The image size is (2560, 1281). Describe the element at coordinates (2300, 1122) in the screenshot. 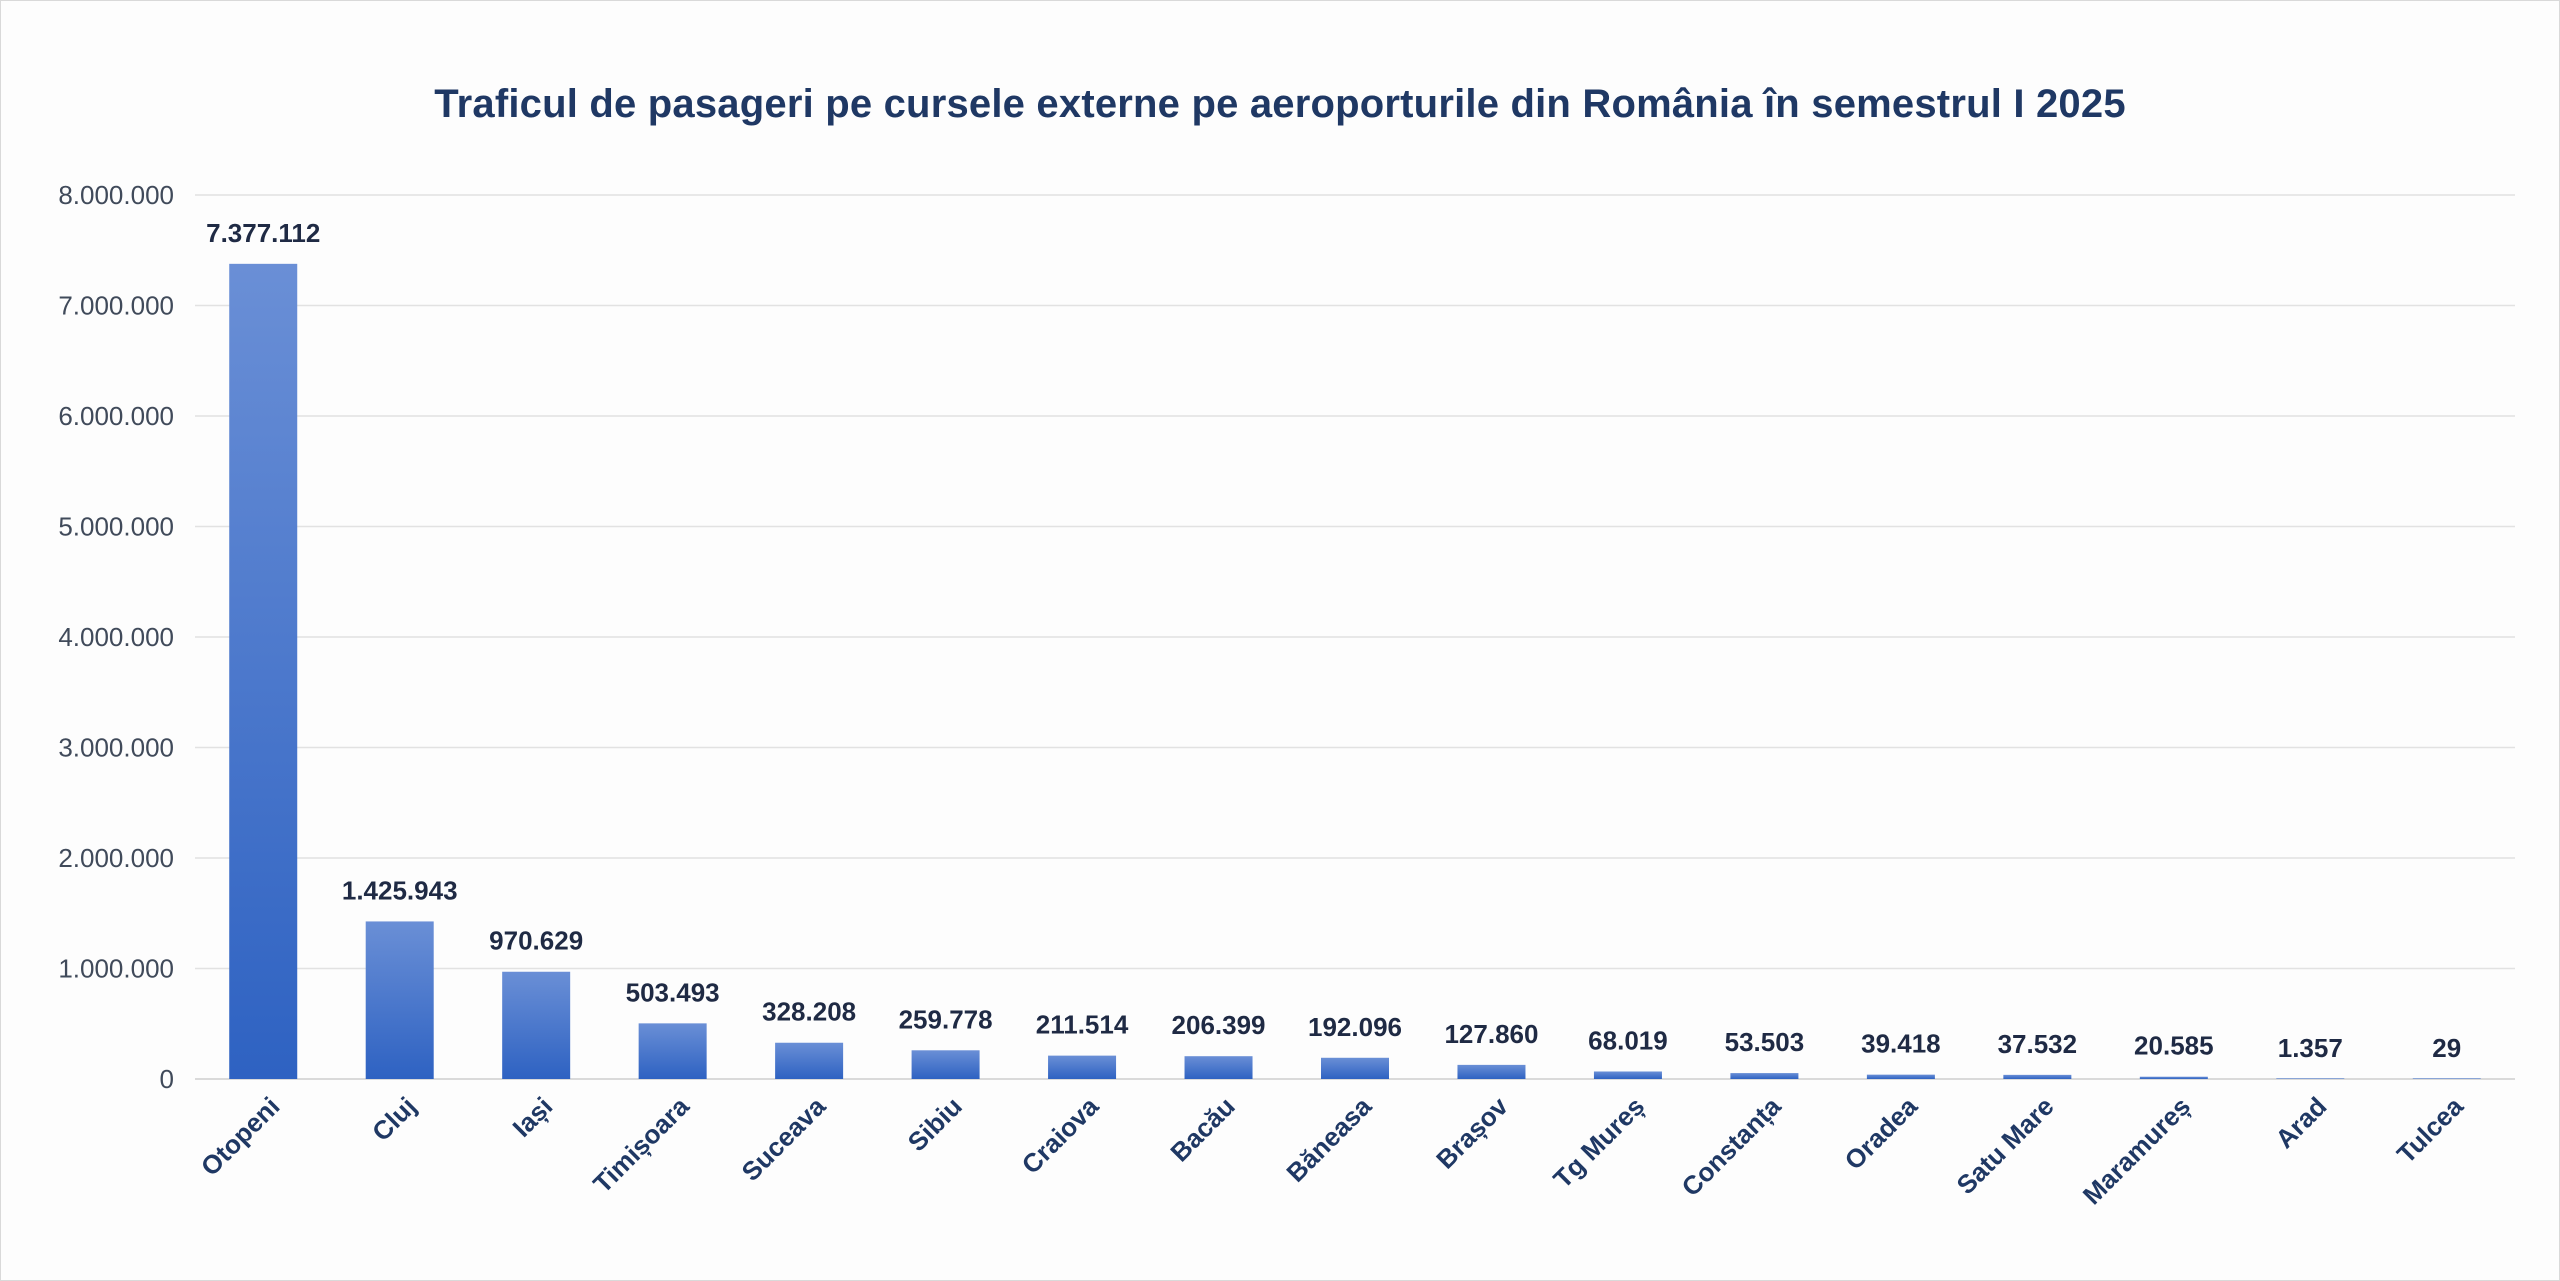

I see `x-tick-label: Arad` at that location.